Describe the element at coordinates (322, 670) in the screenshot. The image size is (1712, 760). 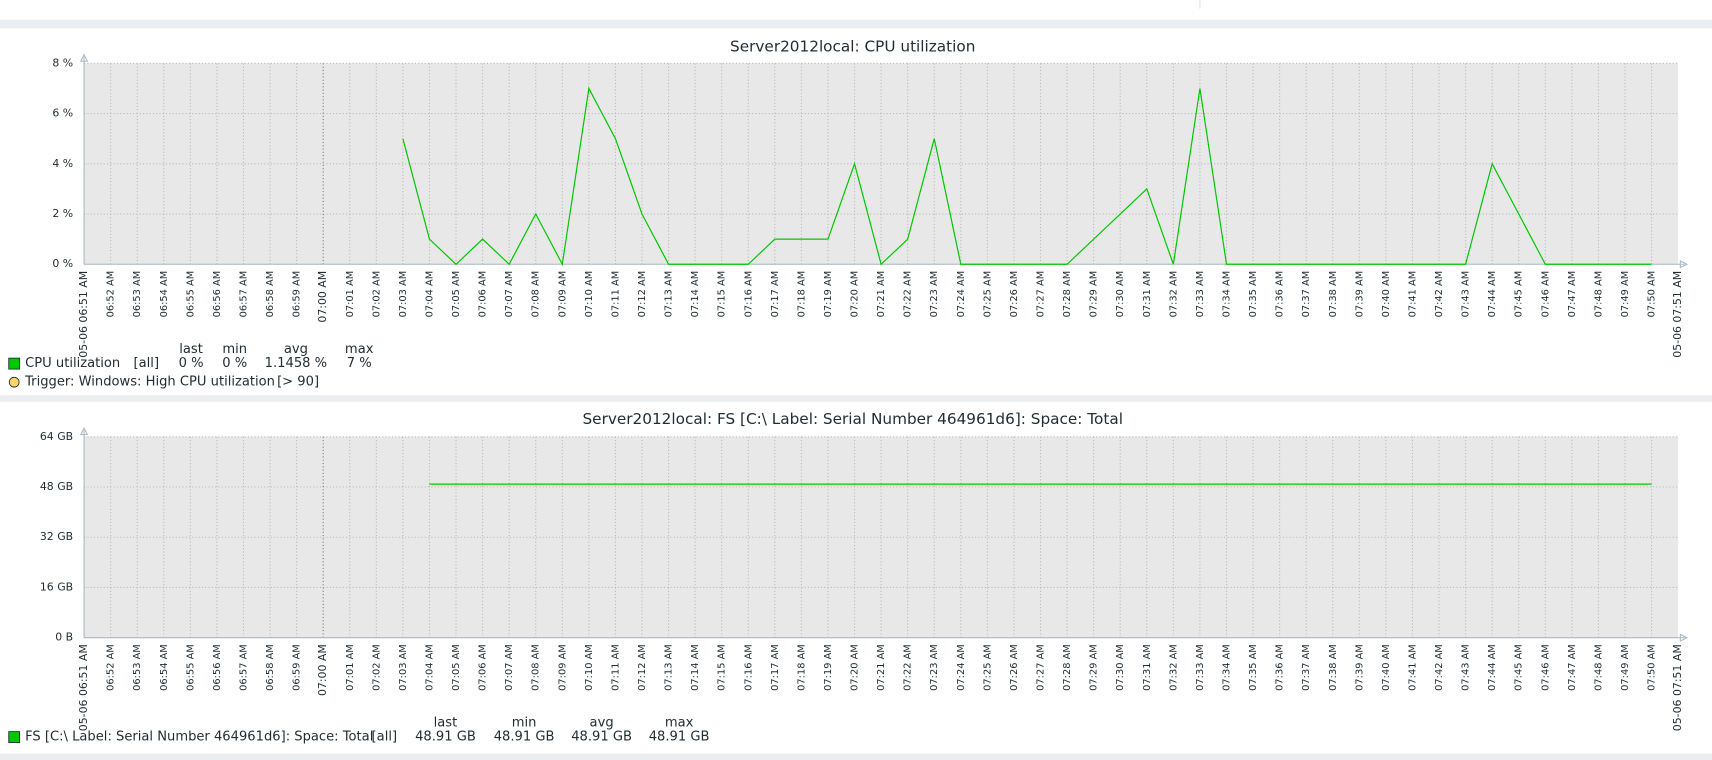
I see `x-tick-label: 07:00 AM` at that location.